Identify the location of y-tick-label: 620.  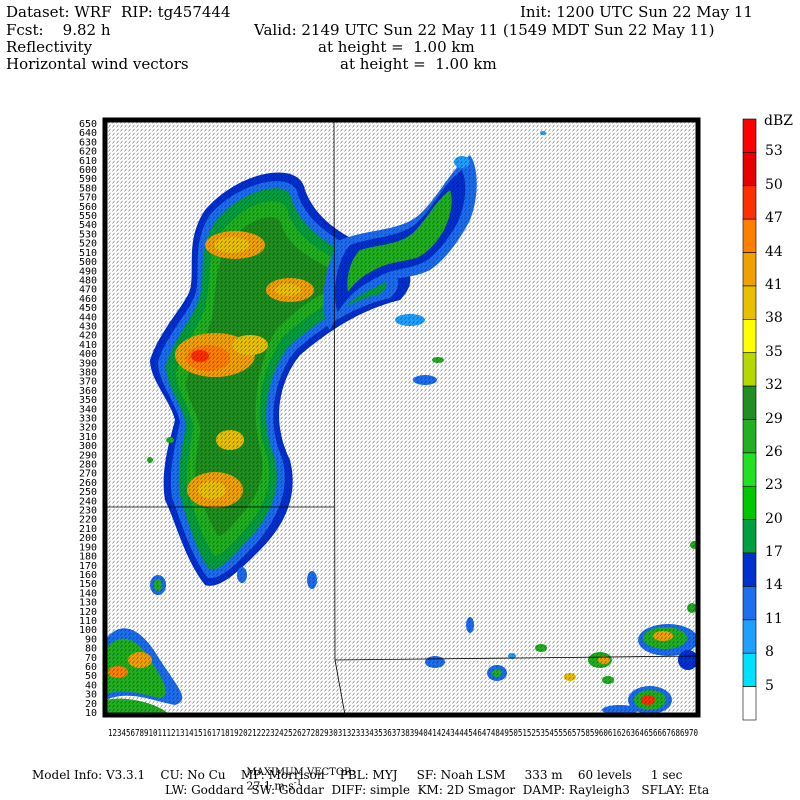
(88, 152).